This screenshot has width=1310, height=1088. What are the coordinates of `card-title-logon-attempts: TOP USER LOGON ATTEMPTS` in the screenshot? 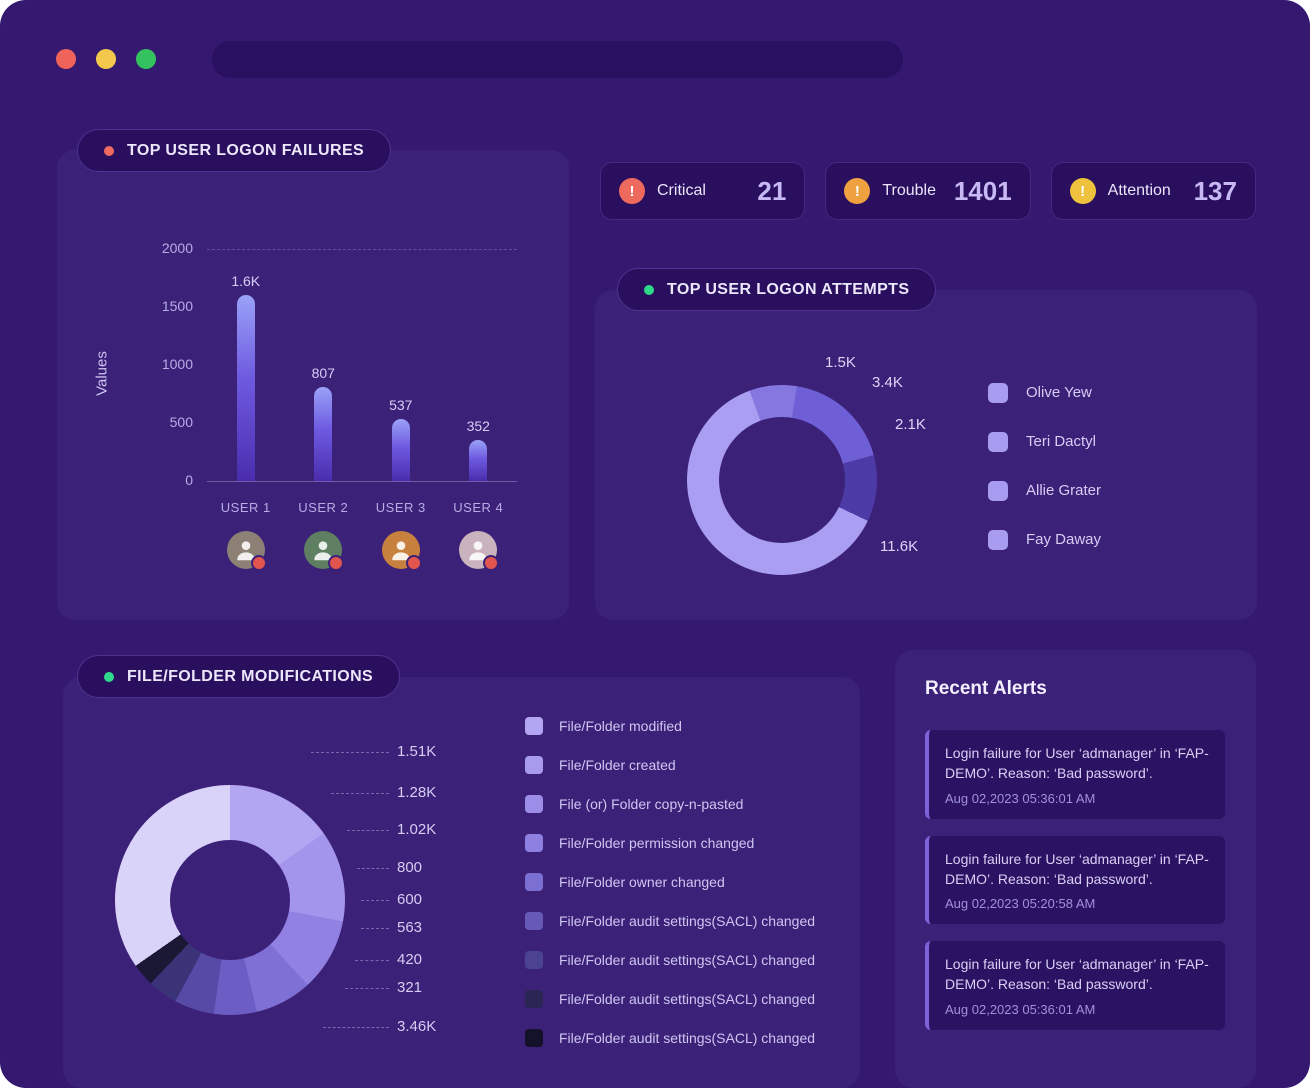 It's located at (777, 289).